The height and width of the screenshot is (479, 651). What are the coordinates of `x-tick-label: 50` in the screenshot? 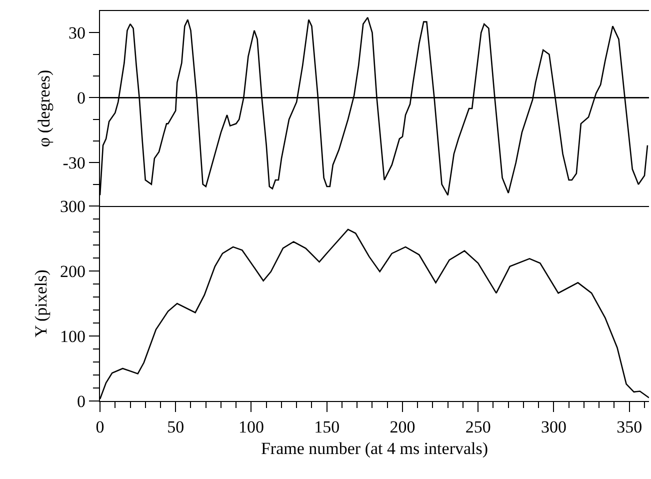 It's located at (175, 427).